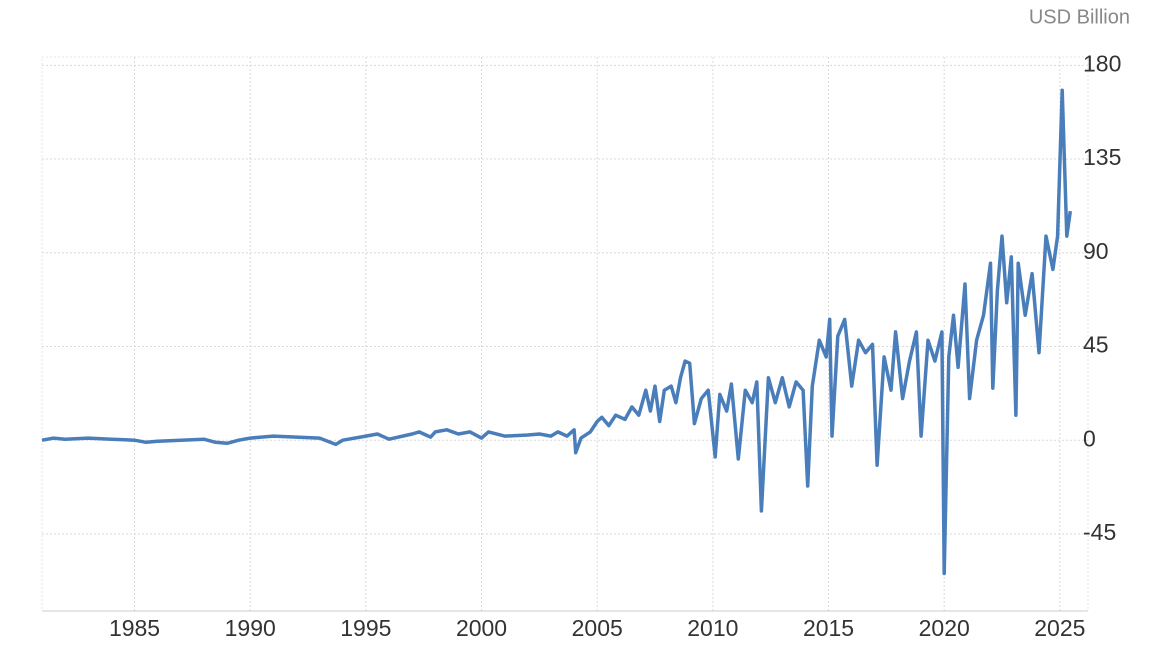 The width and height of the screenshot is (1153, 649). I want to click on x-tick-label: 2015, so click(828, 628).